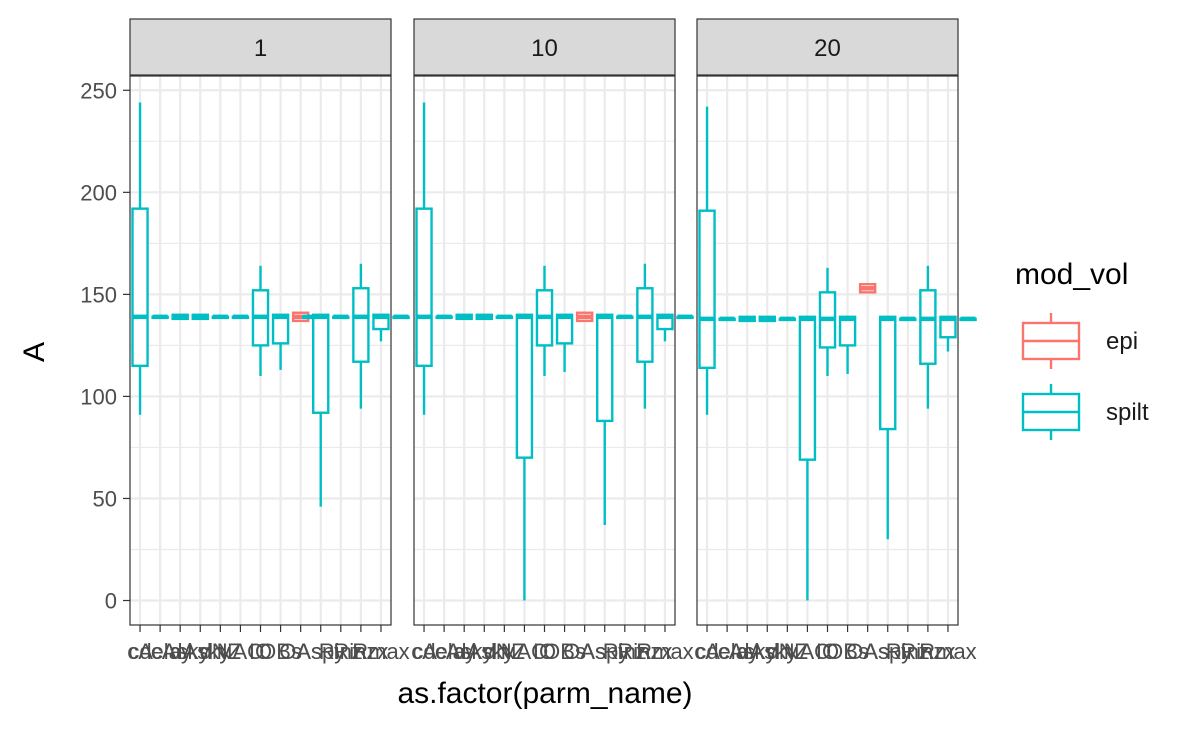 This screenshot has height=736, width=1197. Describe the element at coordinates (1071, 274) in the screenshot. I see `legend-title: mod_vol` at that location.